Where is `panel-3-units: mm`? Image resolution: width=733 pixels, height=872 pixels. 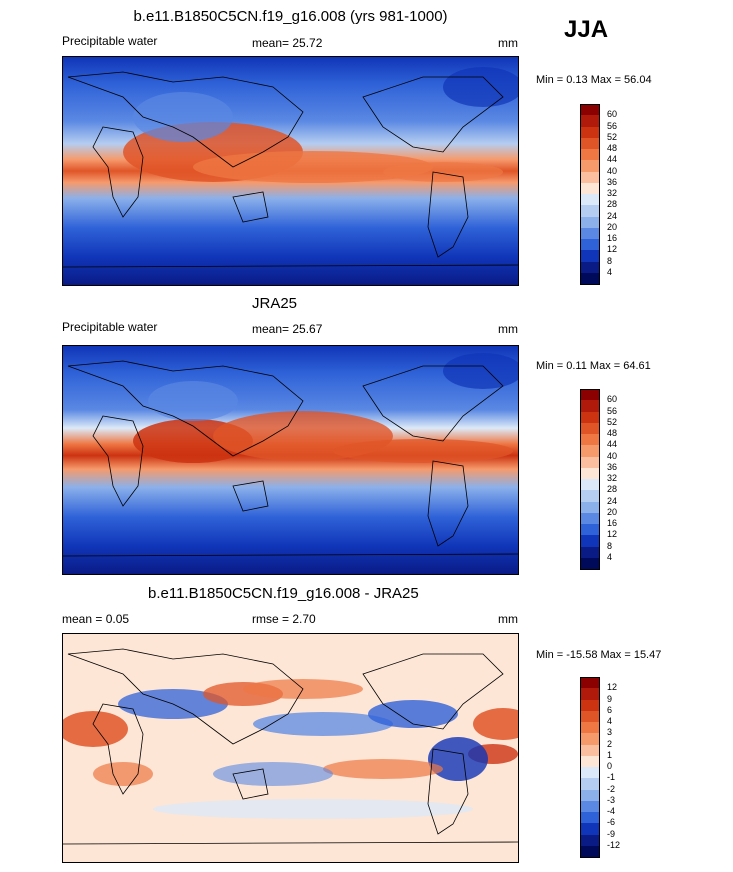
panel-3-units: mm is located at coordinates (508, 619).